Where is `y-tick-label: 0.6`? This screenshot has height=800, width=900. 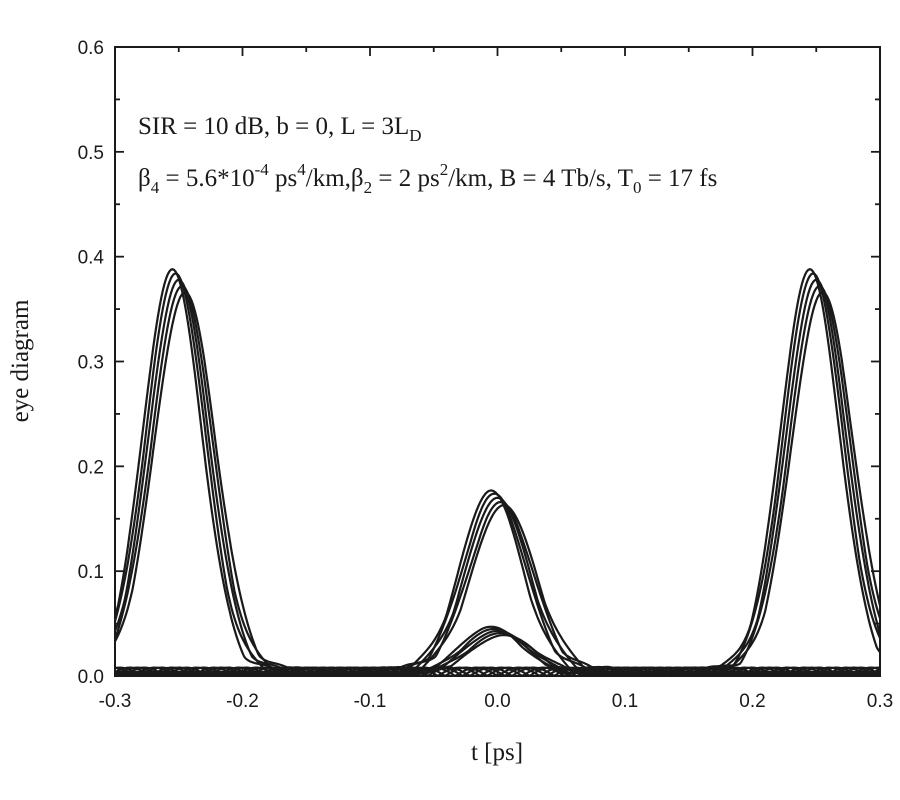
y-tick-label: 0.6 is located at coordinates (91, 48).